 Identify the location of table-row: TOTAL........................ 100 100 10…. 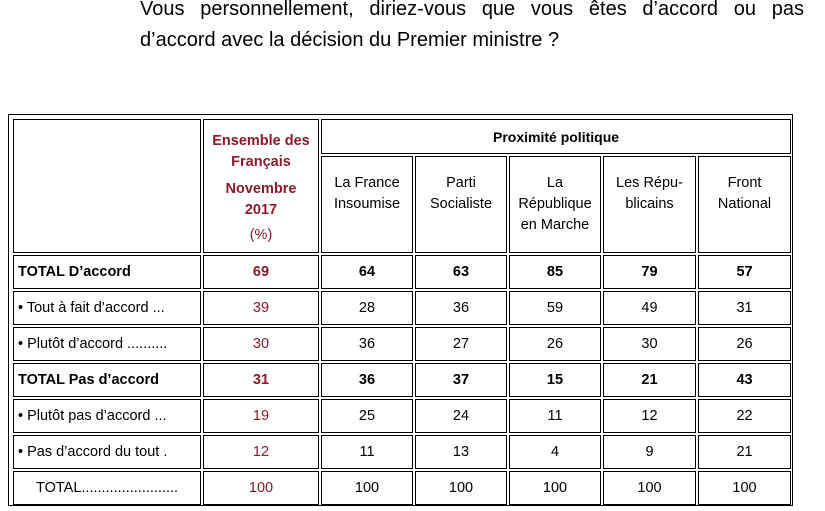
(402, 488).